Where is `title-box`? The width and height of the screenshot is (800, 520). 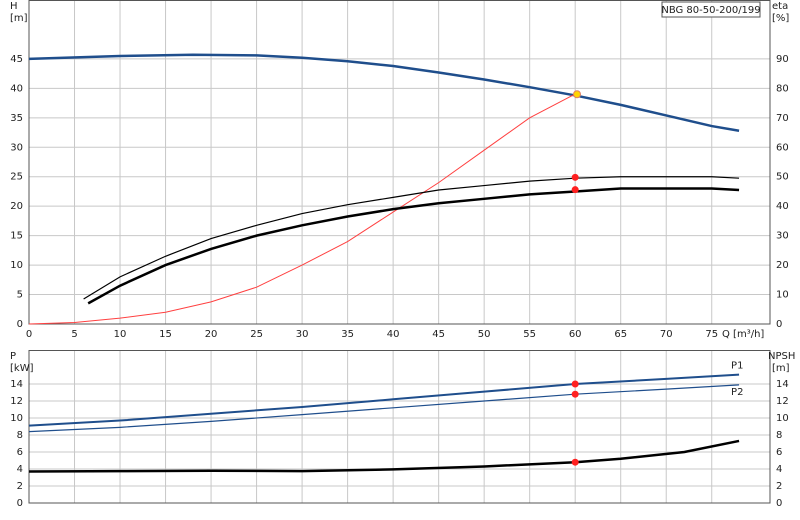
title-box is located at coordinates (711, 9).